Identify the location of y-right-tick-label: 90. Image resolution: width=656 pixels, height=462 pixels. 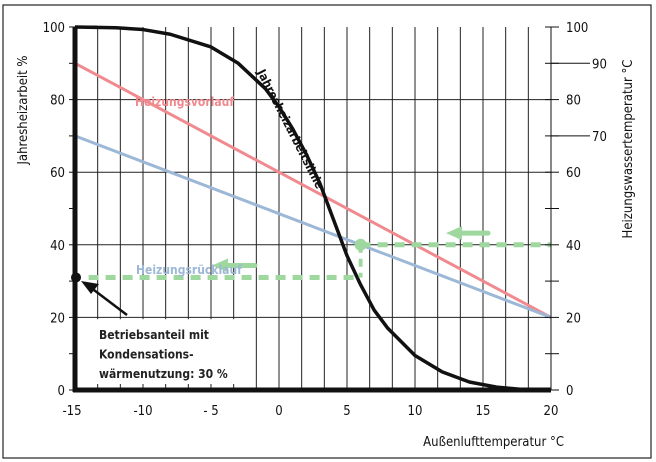
(599, 64).